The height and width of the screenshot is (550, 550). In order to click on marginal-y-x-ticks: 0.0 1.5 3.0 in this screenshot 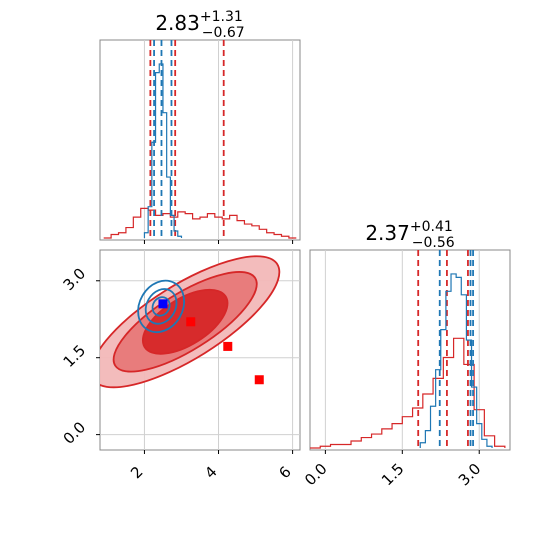, I will do `click(392, 475)`.